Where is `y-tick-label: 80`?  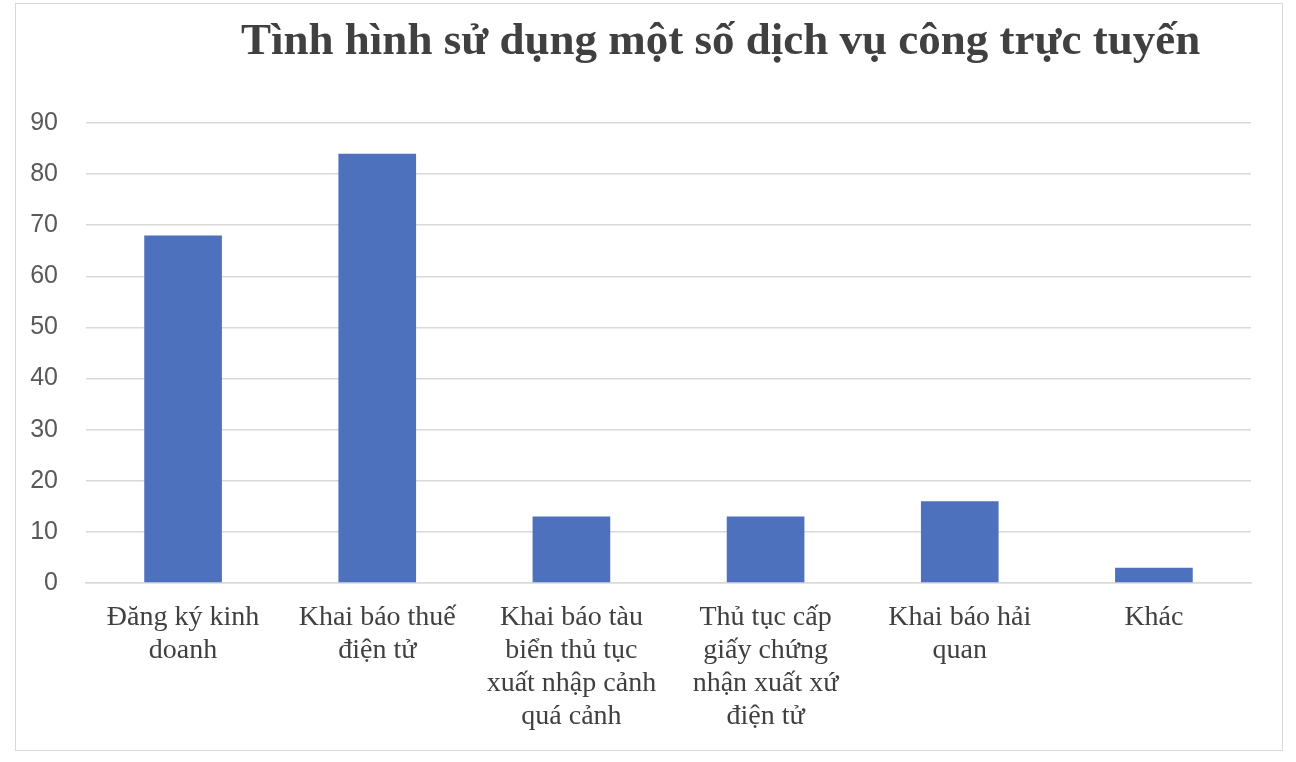 y-tick-label: 80 is located at coordinates (44, 172).